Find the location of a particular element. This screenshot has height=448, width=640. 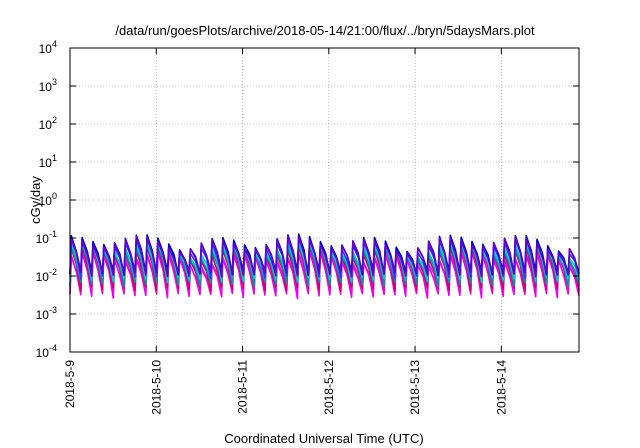

y-tick-label: 10⁻³ is located at coordinates (46, 313).